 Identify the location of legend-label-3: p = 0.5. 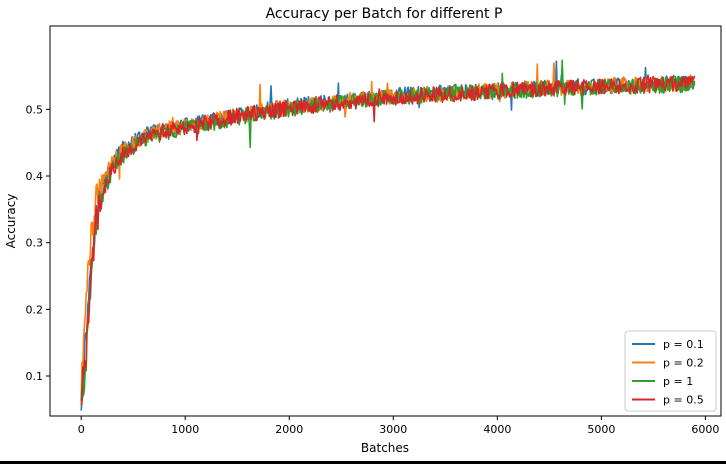
(683, 400).